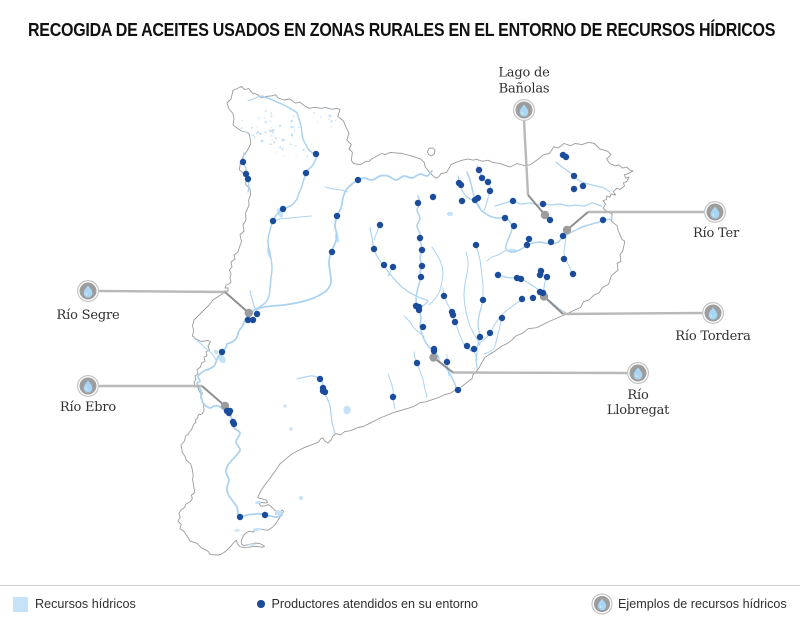  I want to click on callout-label-rio-llobregat: Río, so click(638, 395).